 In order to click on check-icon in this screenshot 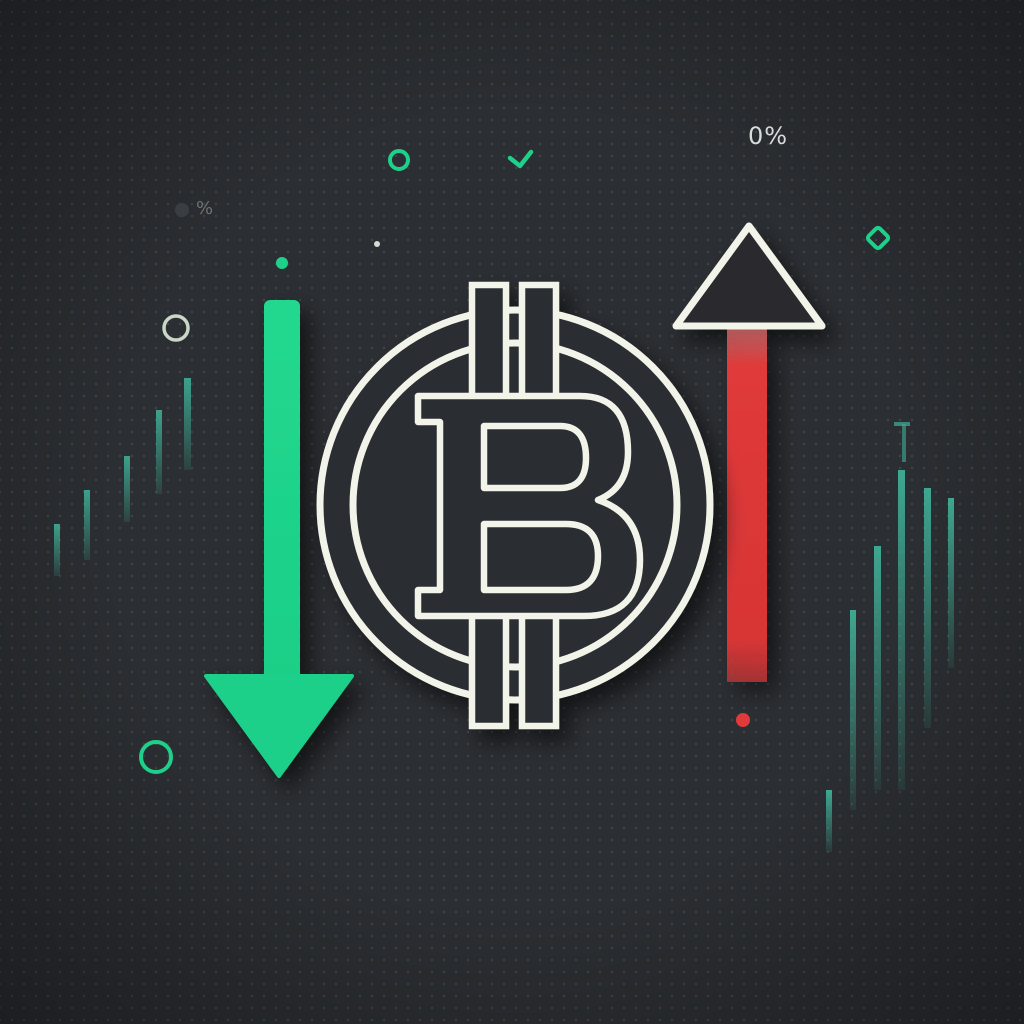, I will do `click(520, 159)`.